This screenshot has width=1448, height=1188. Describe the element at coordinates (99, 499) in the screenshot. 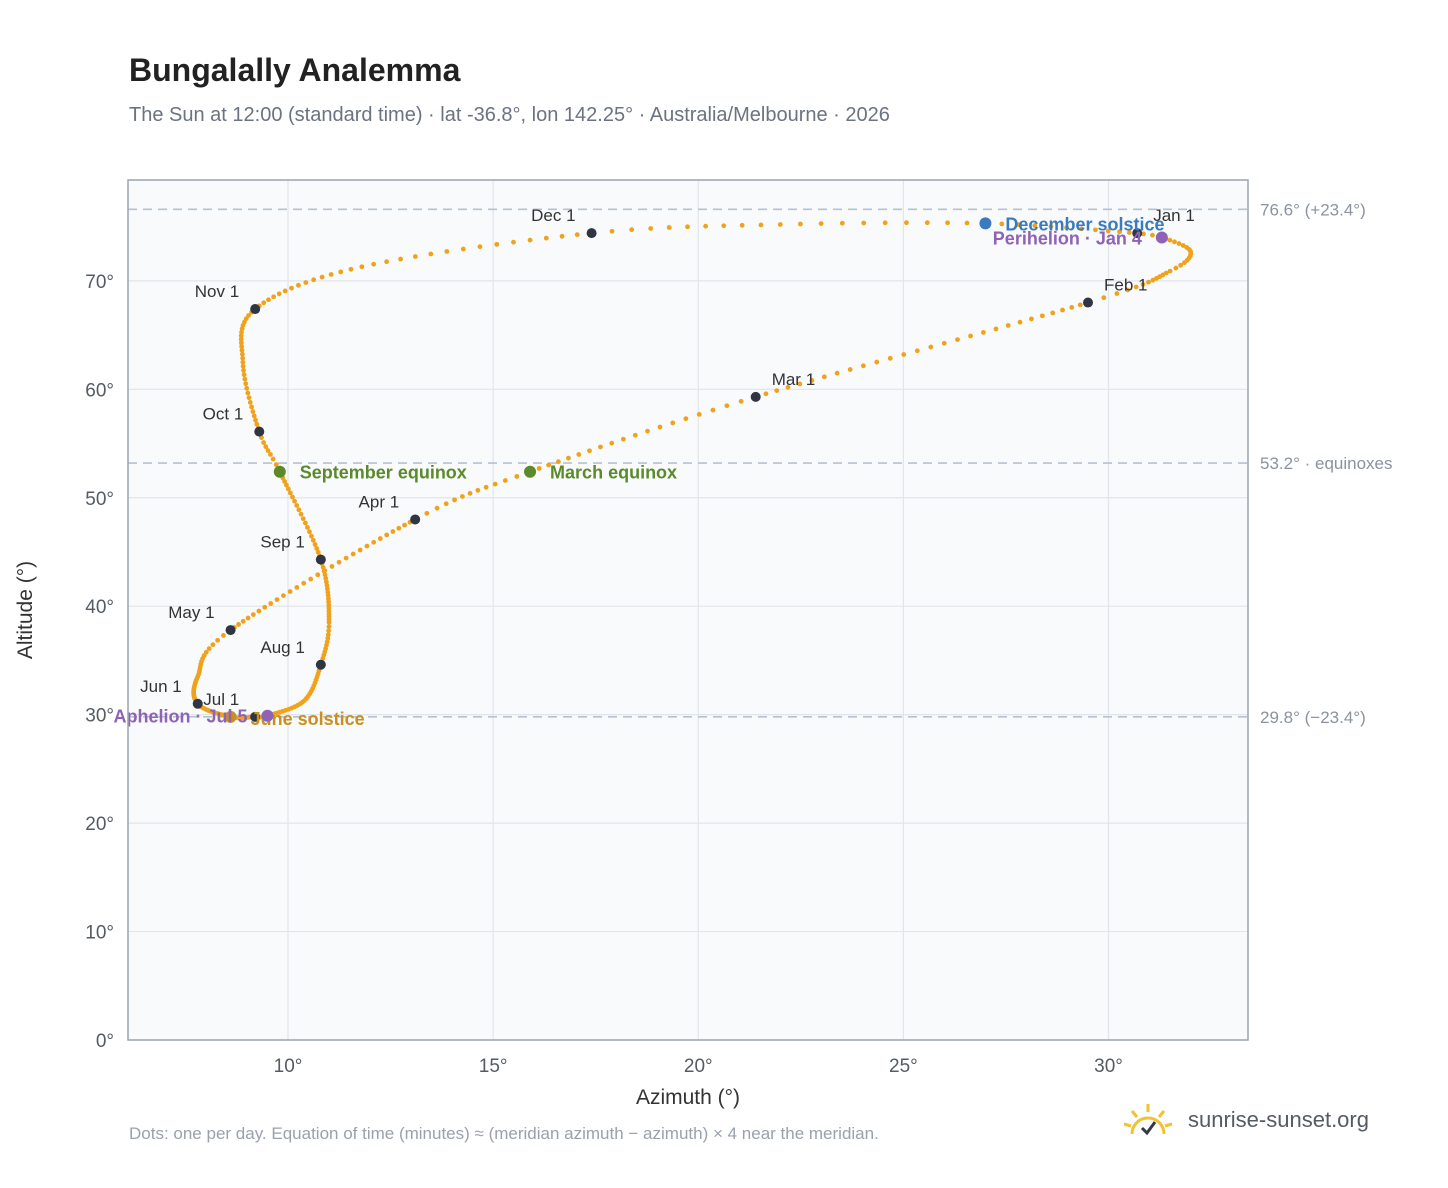

I see `y-tick-label: 50°` at that location.